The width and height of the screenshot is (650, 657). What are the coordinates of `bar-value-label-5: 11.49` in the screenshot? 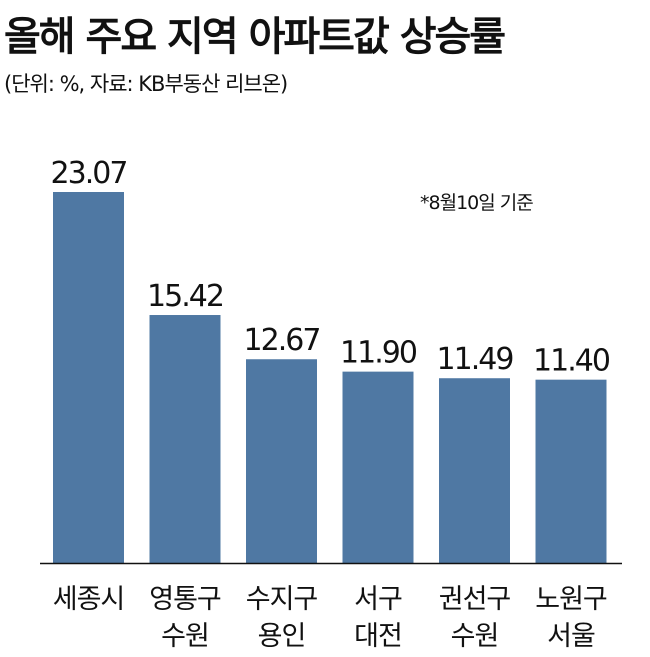 It's located at (475, 359).